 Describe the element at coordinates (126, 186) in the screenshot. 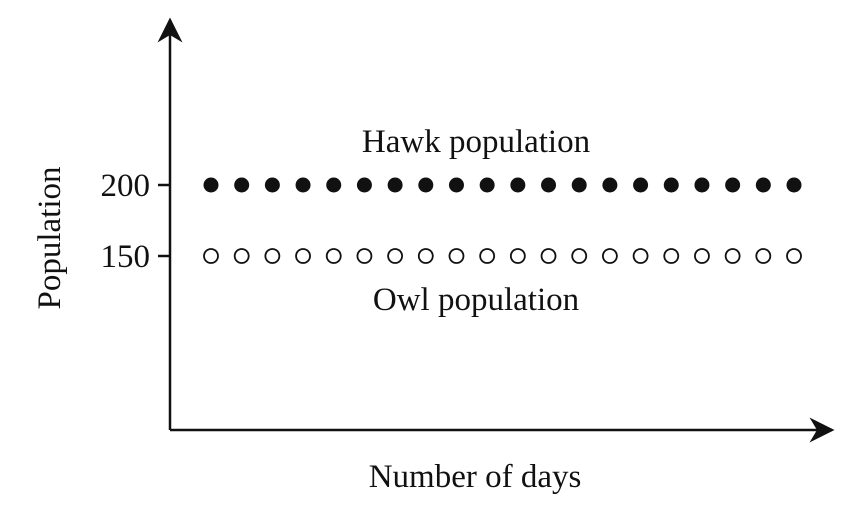

I see `y-tick-label-200: 200` at that location.